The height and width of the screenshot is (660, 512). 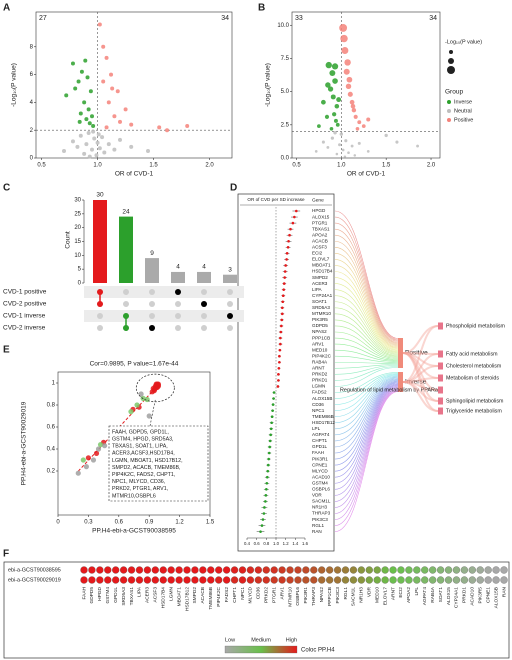 What do you see at coordinates (409, 595) in the screenshot?
I see `column-label: APOA2` at bounding box center [409, 595].